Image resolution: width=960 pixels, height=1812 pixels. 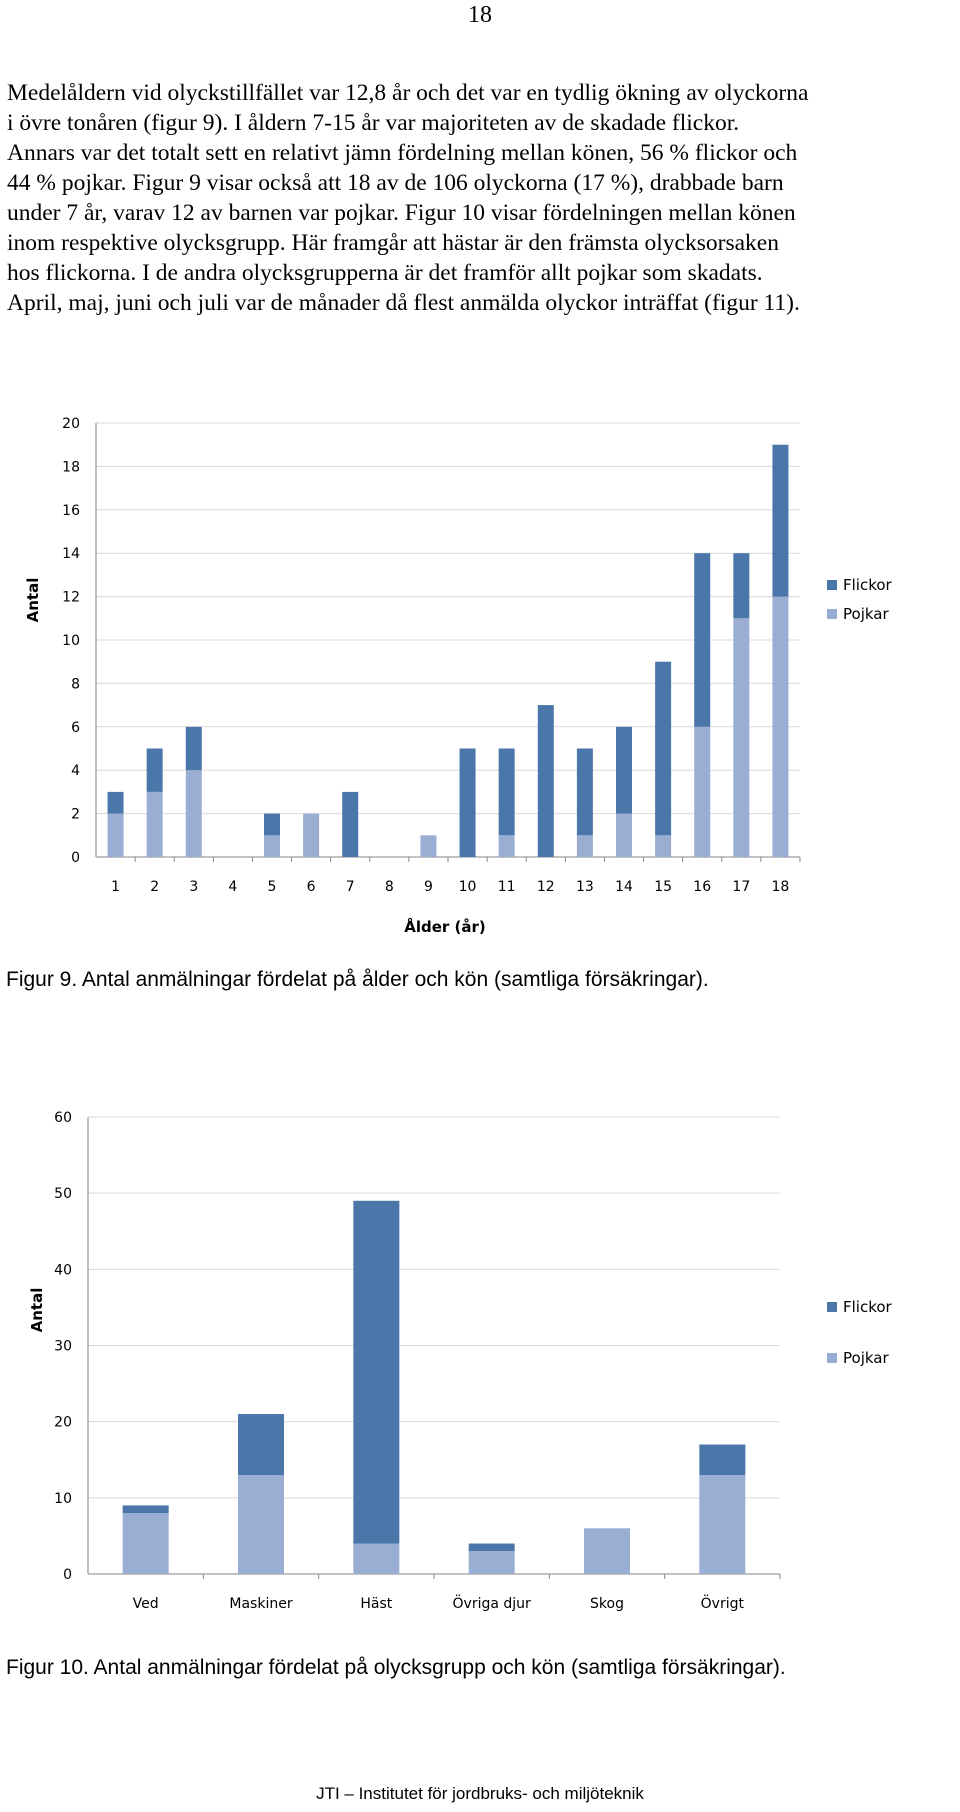 What do you see at coordinates (115, 887) in the screenshot?
I see `x-tick-label: 1` at bounding box center [115, 887].